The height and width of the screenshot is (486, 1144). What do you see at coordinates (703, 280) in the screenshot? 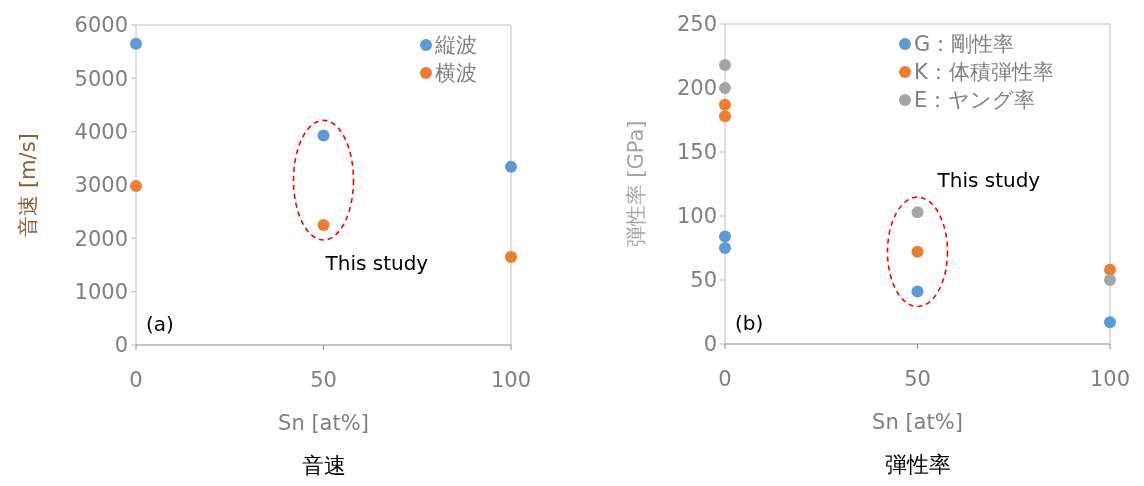
I see `y-tick-label: 50` at bounding box center [703, 280].